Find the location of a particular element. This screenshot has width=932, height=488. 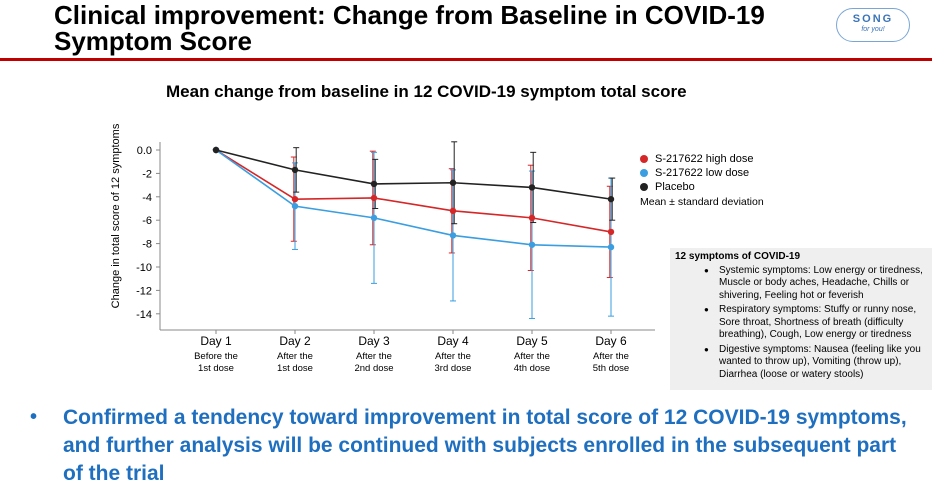

legend-item-high-dose: S-217622 high dose is located at coordinates (702, 159).